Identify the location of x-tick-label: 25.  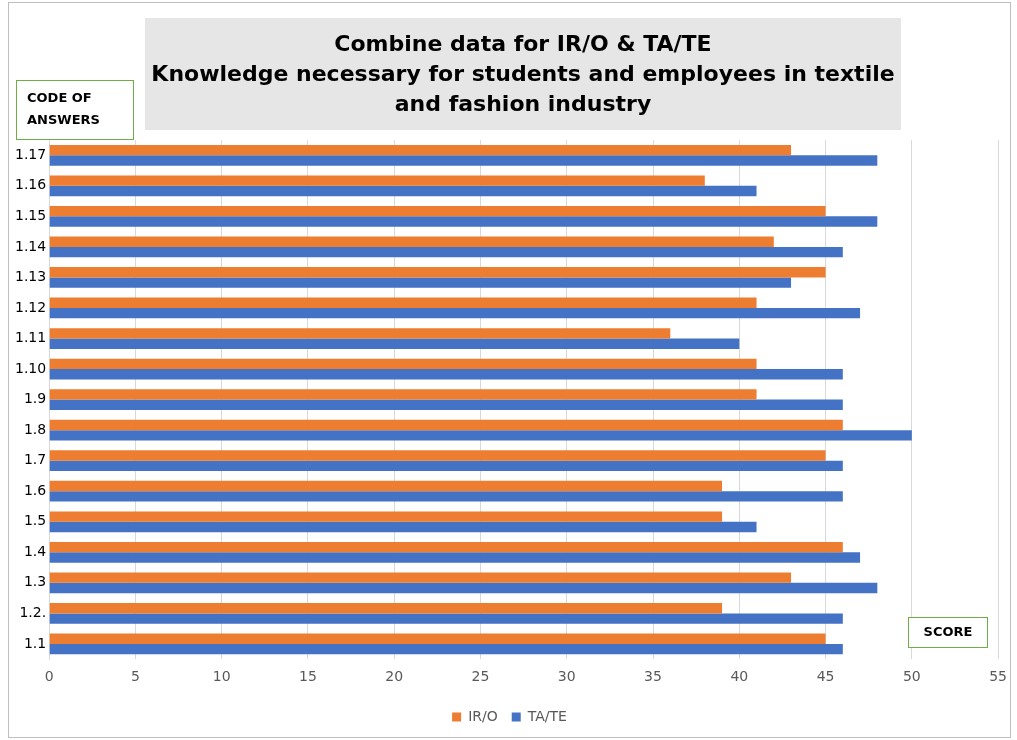
(480, 676).